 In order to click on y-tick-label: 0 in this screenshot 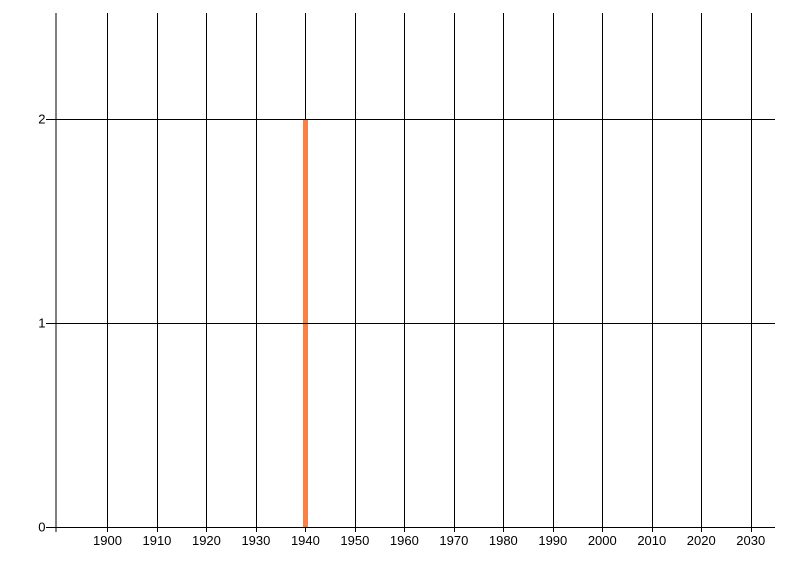, I will do `click(41, 527)`.